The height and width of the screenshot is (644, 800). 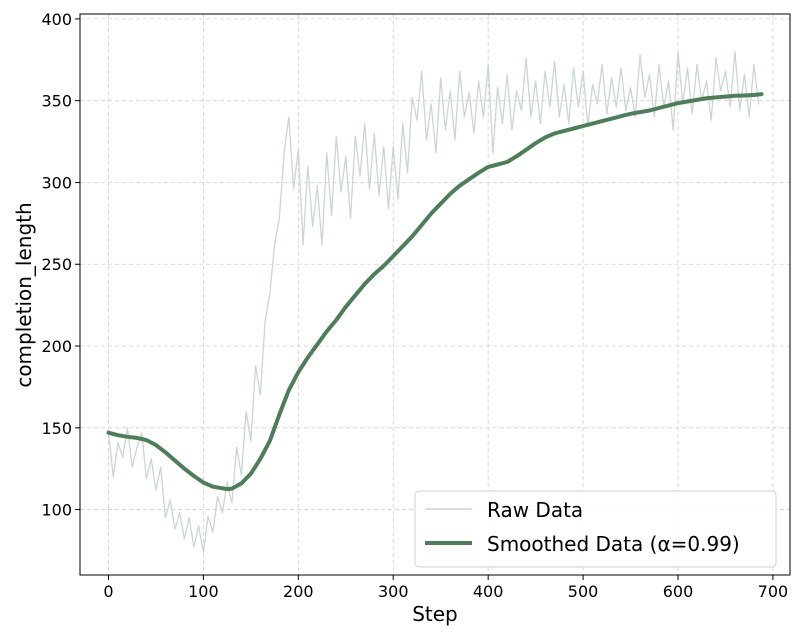 What do you see at coordinates (435, 614) in the screenshot?
I see `x-axis-title: Step` at bounding box center [435, 614].